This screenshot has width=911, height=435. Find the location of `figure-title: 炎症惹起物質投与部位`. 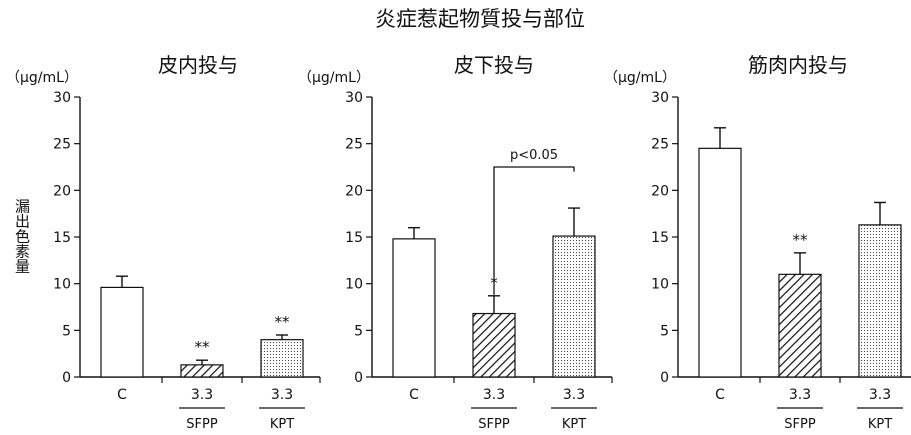

figure-title: 炎症惹起物質投与部位 is located at coordinates (480, 19).